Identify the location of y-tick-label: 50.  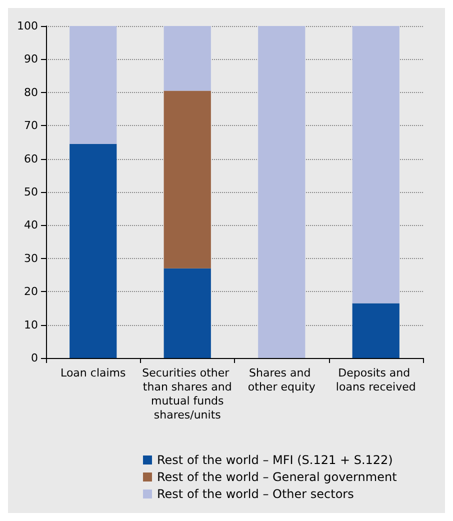
(31, 192).